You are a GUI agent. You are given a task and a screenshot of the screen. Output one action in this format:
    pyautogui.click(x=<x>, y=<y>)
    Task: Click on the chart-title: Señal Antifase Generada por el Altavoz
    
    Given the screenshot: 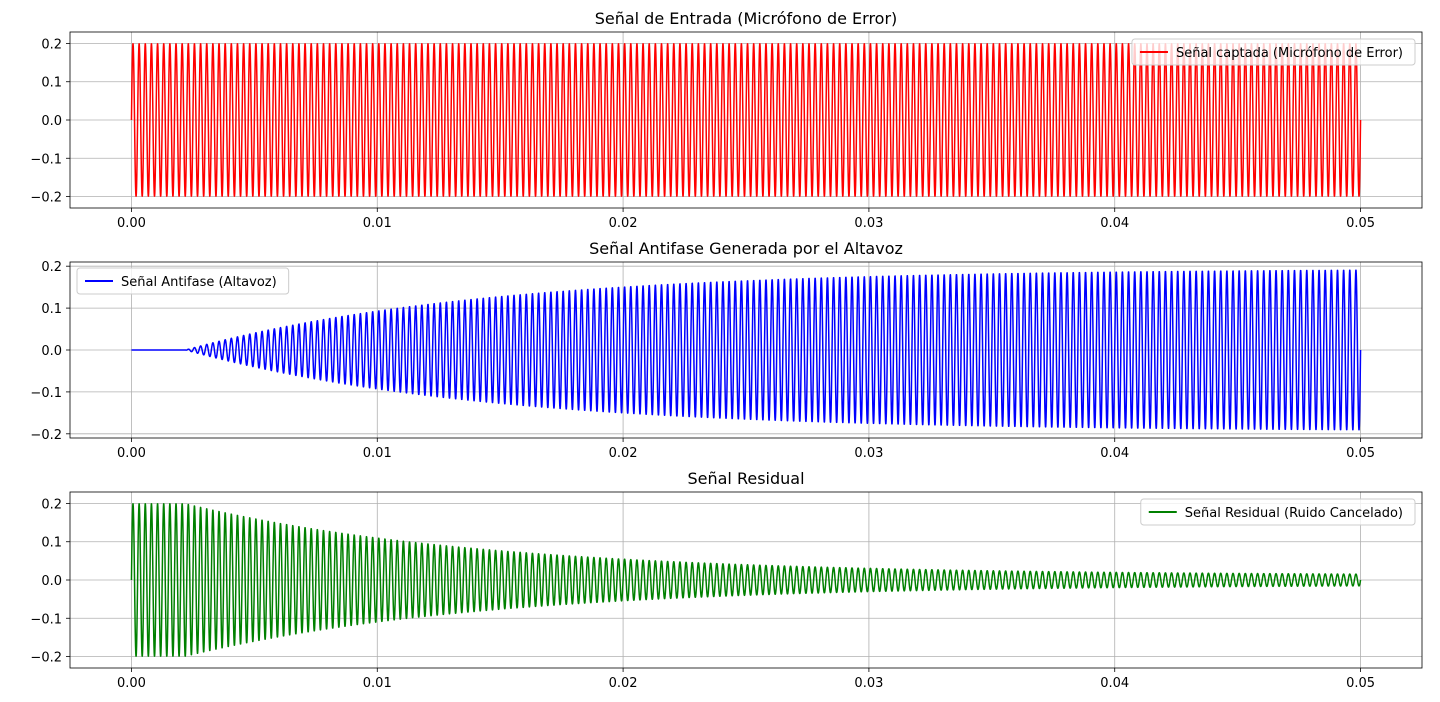 What is the action you would take?
    pyautogui.click(x=746, y=248)
    